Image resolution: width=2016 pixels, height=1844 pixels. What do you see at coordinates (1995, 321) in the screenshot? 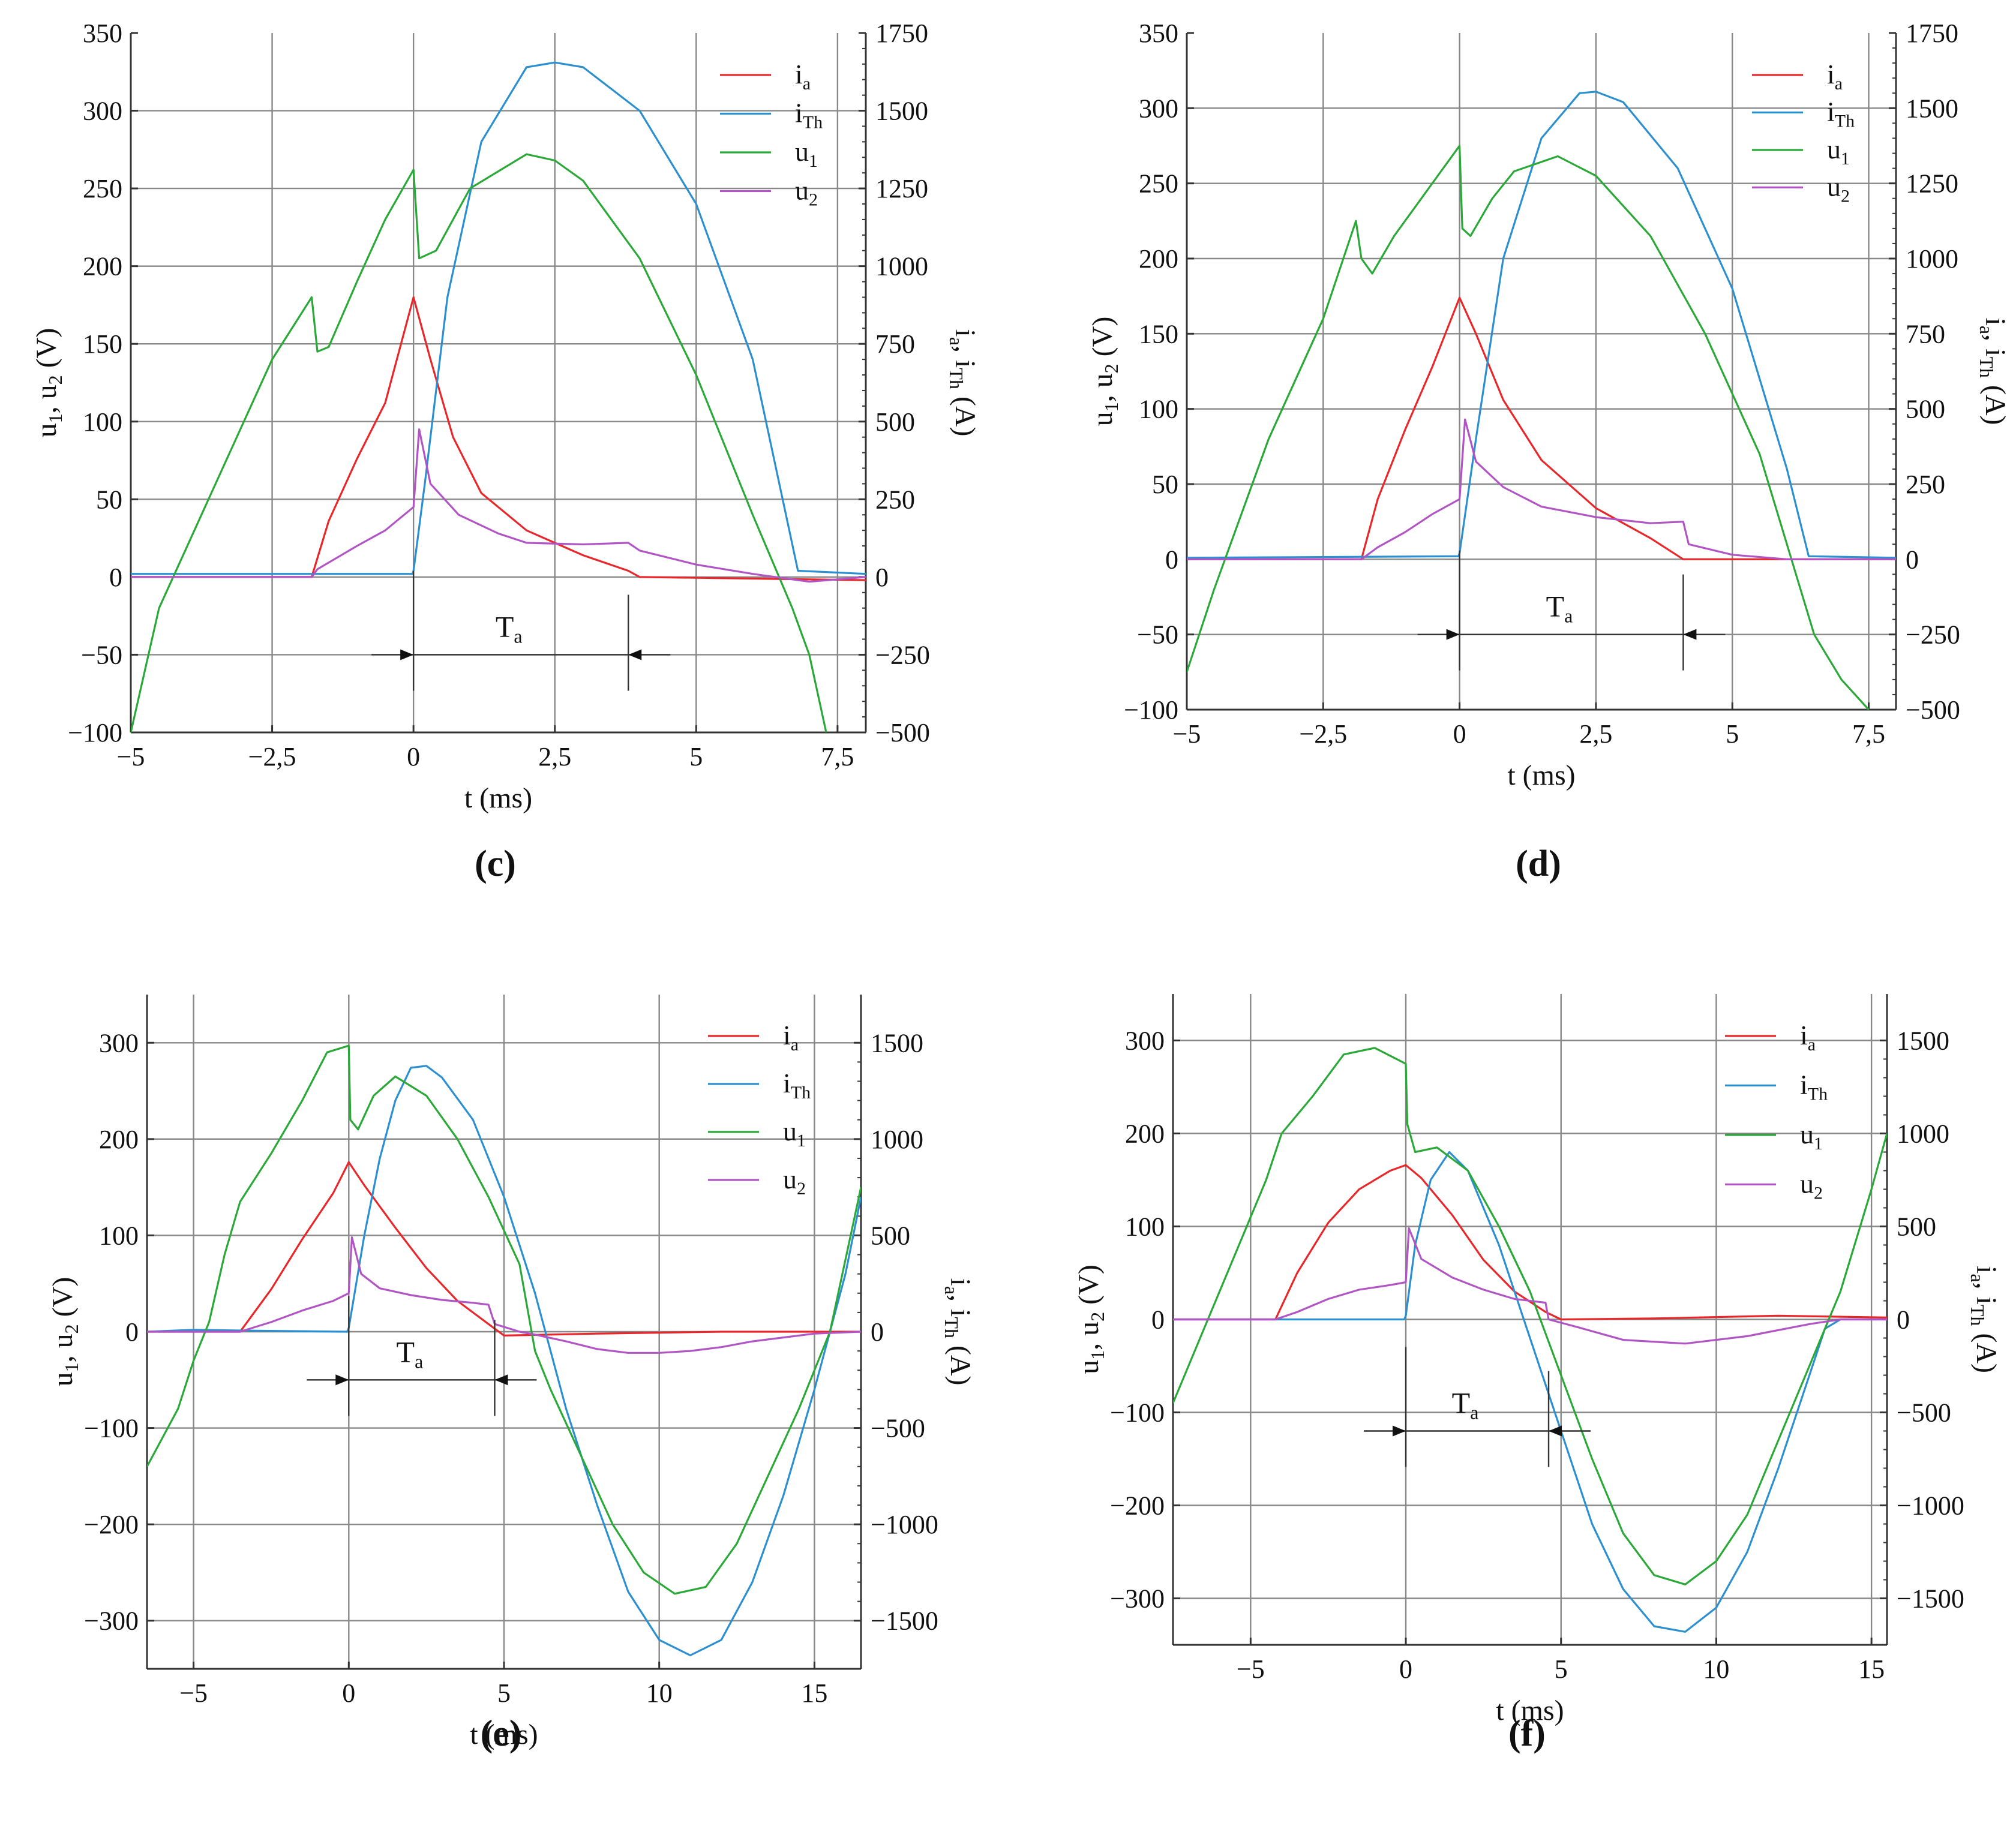
I see `y2label-part: i` at bounding box center [1995, 321].